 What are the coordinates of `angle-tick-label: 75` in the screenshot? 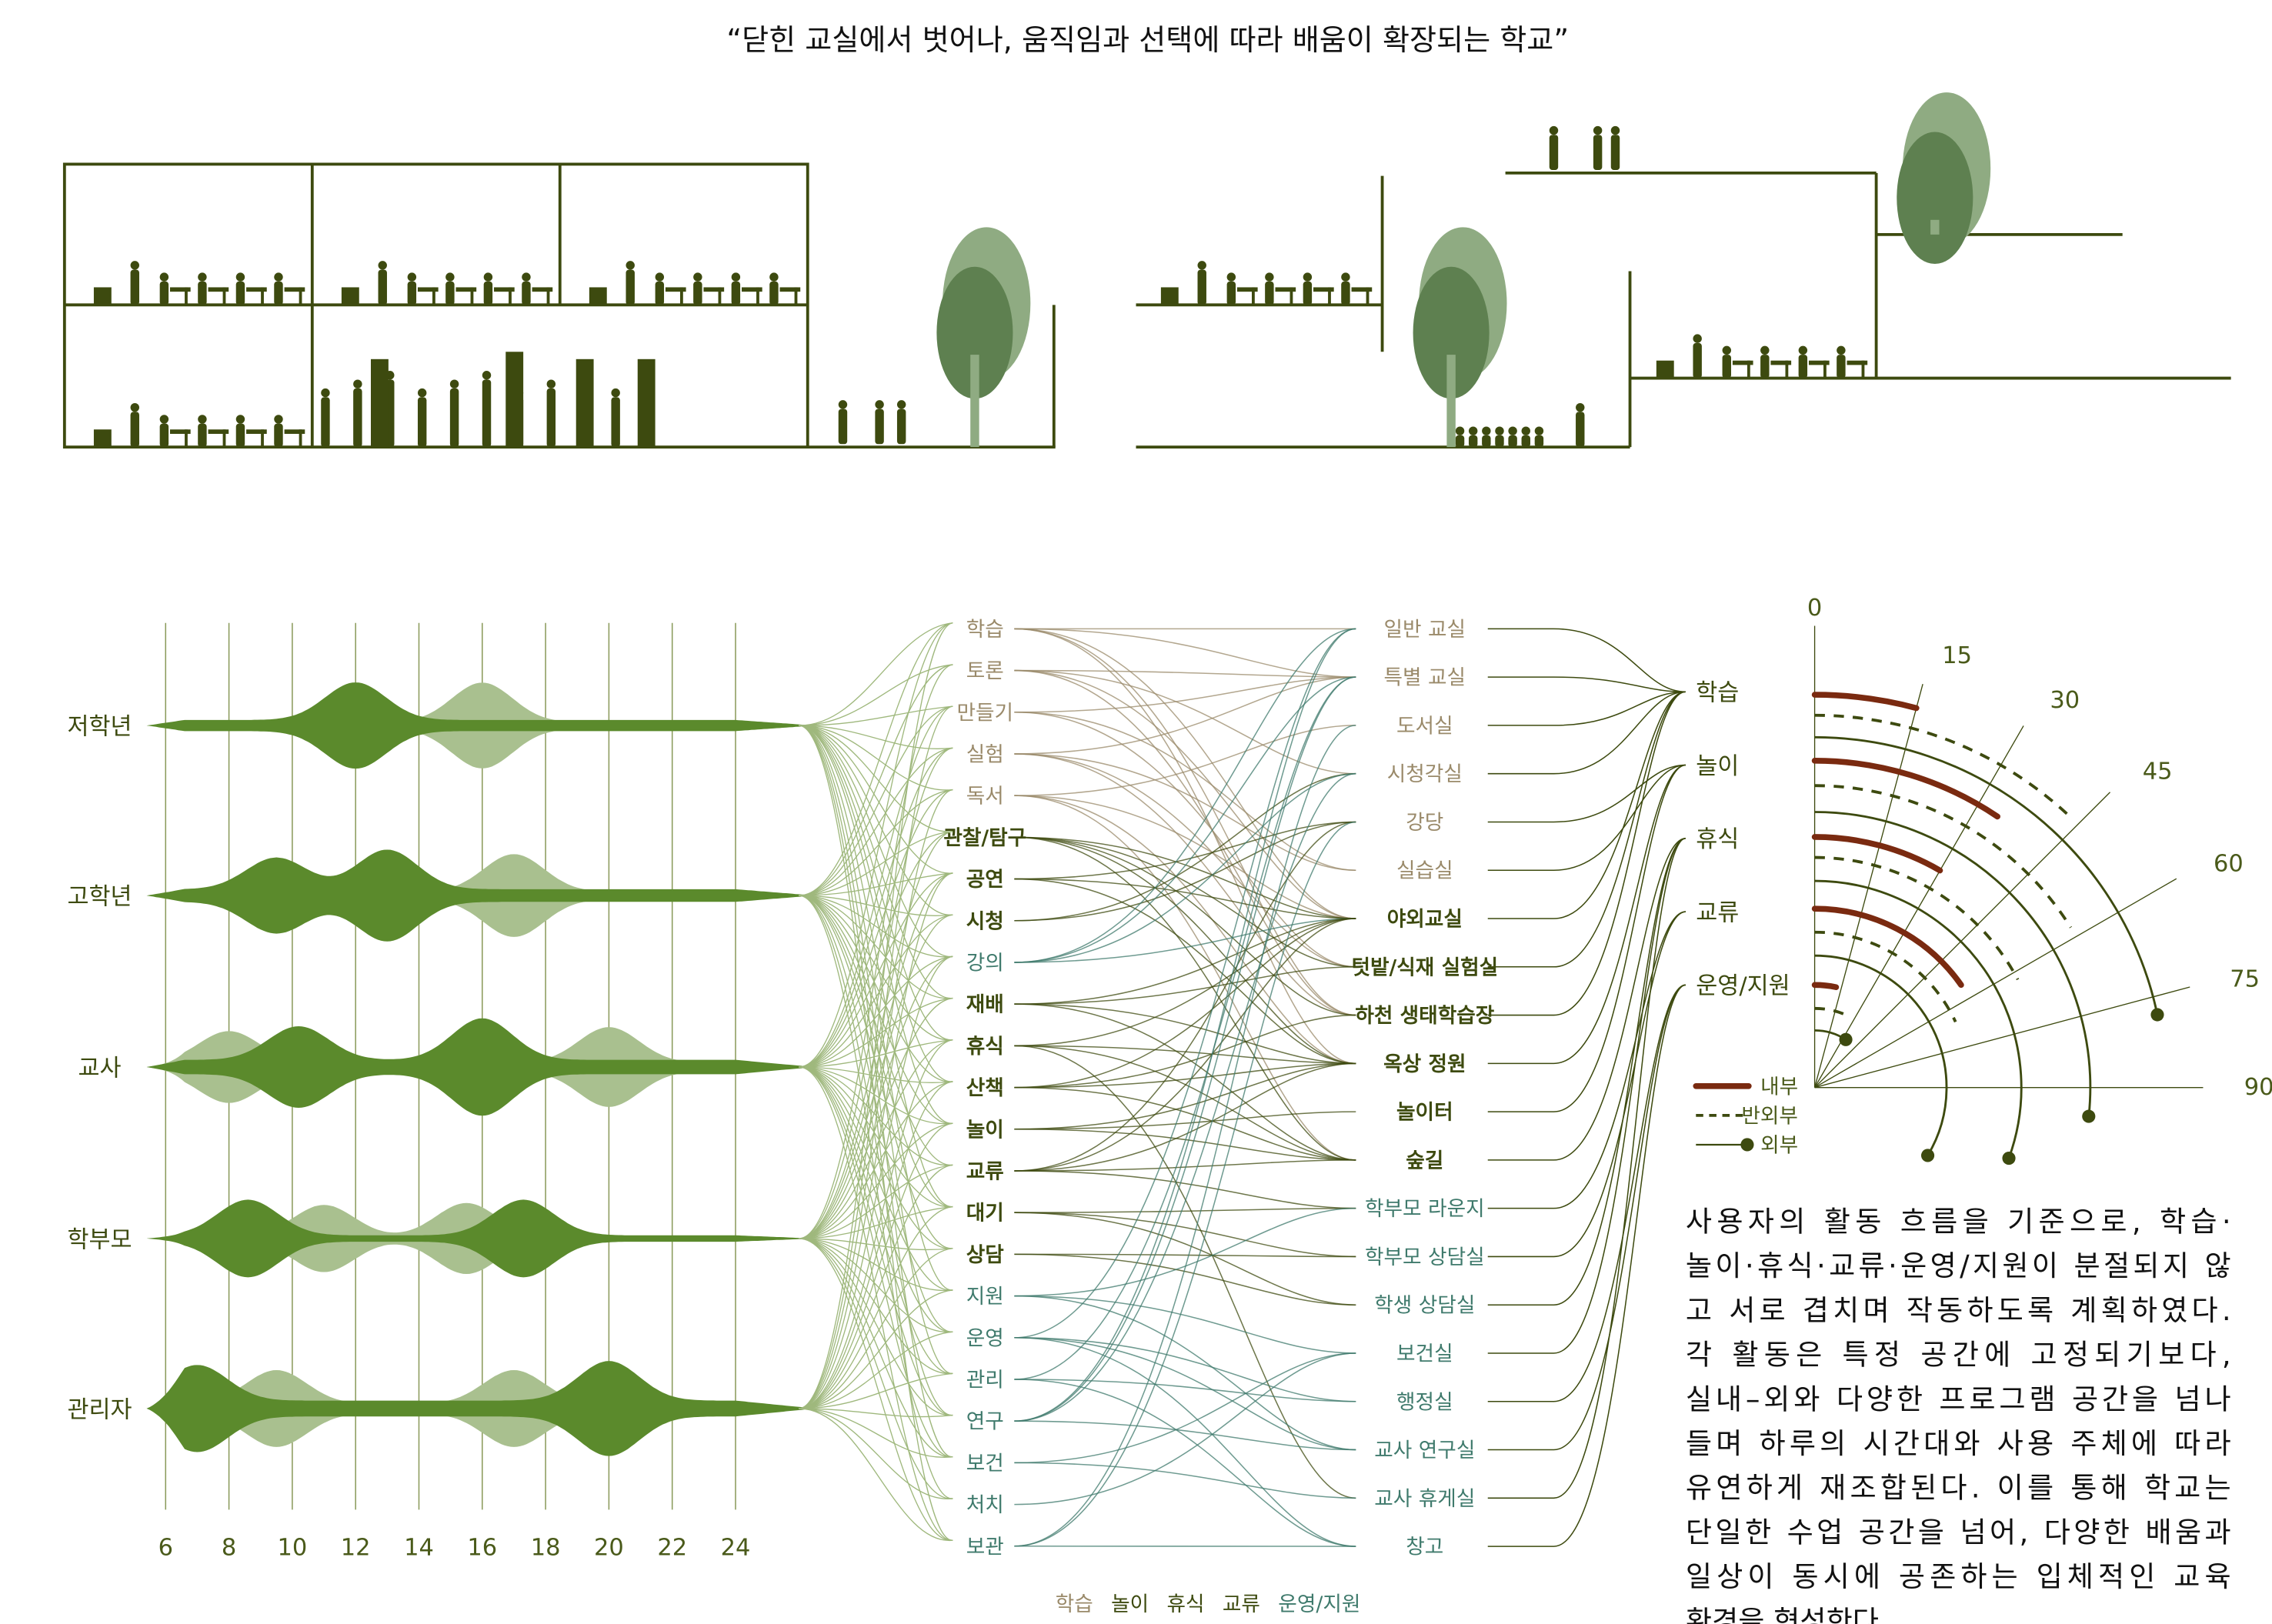 It's located at (2245, 979).